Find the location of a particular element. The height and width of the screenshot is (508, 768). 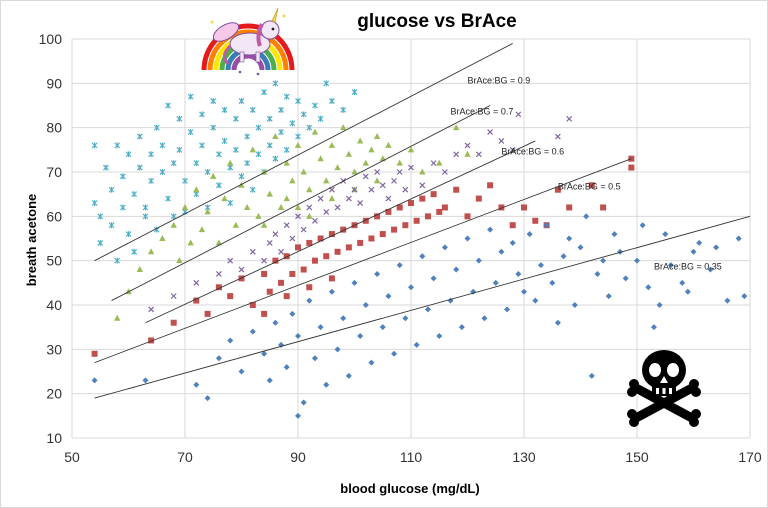

y-tick-label: 80 is located at coordinates (54, 128).